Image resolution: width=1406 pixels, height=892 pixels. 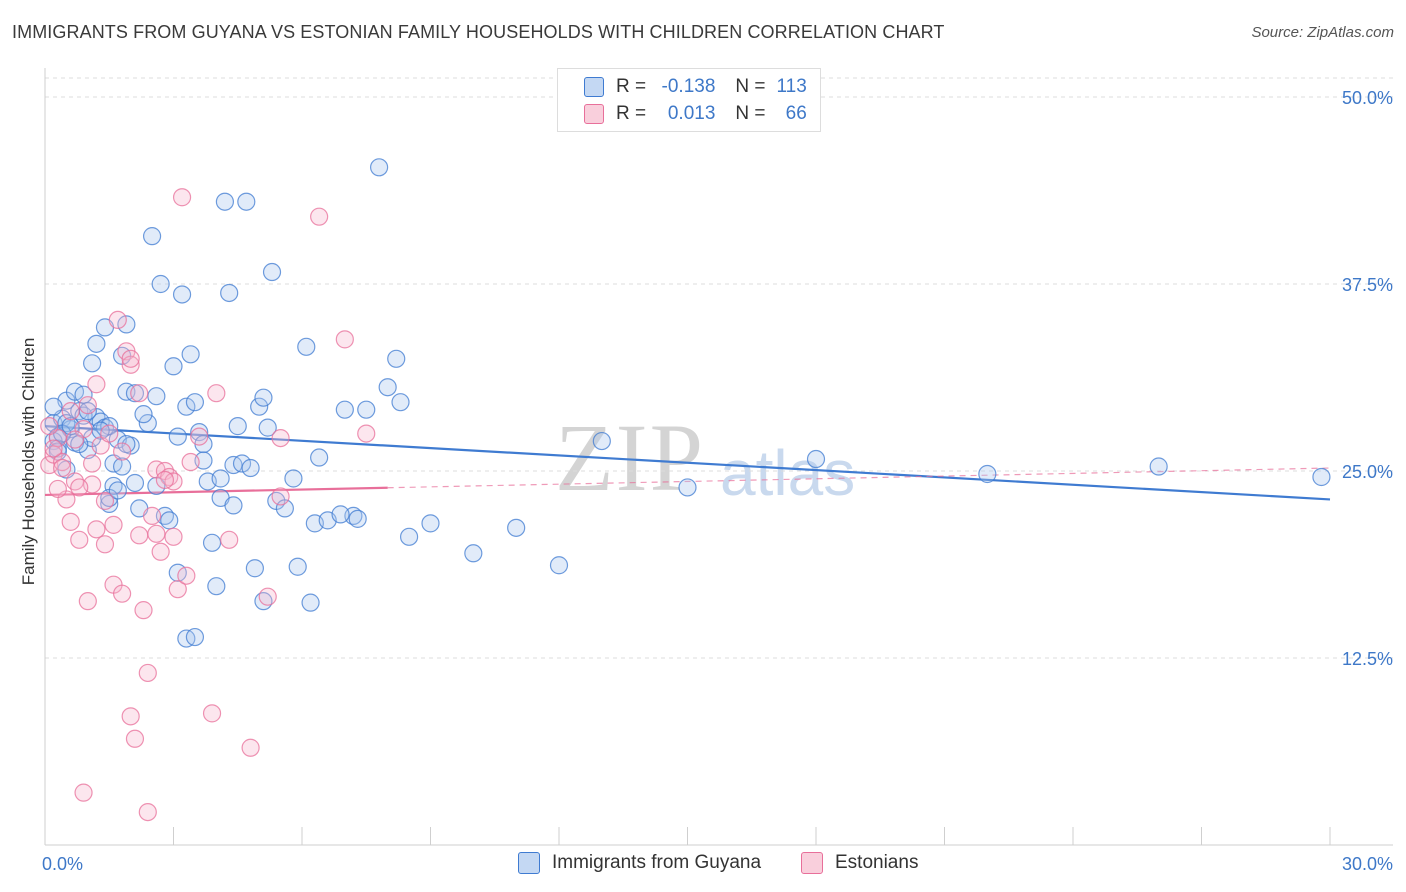 I want to click on y-tick-label: 37.5%, so click(x=1367, y=285).